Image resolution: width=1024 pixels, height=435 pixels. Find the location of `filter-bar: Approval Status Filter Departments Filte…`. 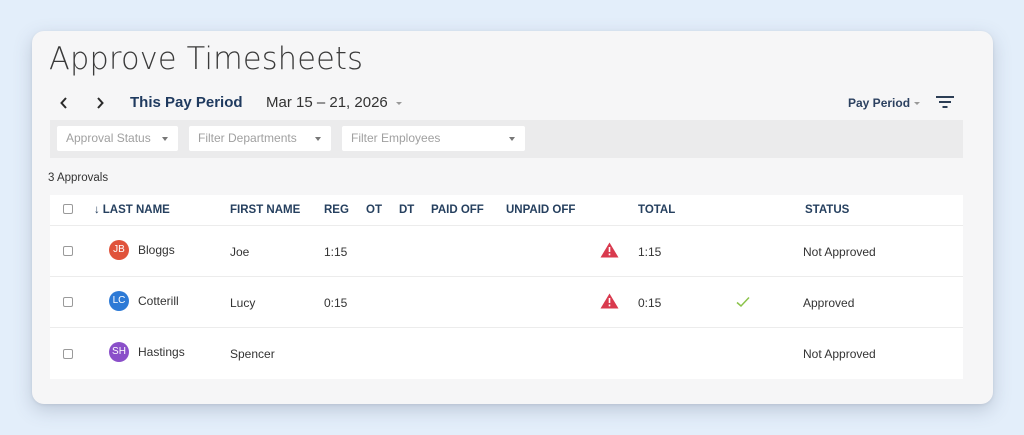

filter-bar: Approval Status Filter Departments Filte… is located at coordinates (506, 139).